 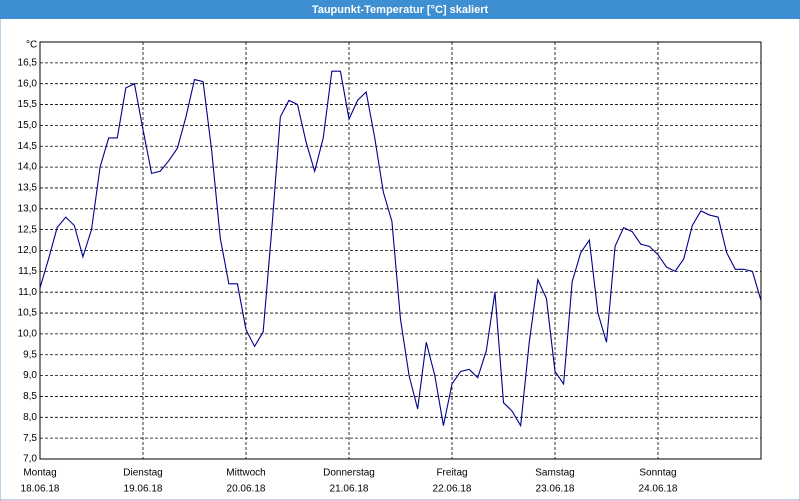 What do you see at coordinates (30, 459) in the screenshot?
I see `y-tick-label: 7,0` at bounding box center [30, 459].